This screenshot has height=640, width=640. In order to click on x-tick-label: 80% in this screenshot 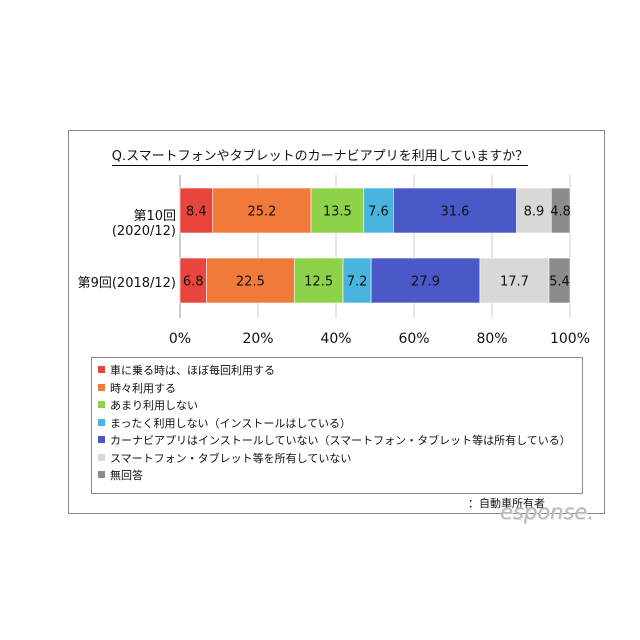, I will do `click(491, 339)`.